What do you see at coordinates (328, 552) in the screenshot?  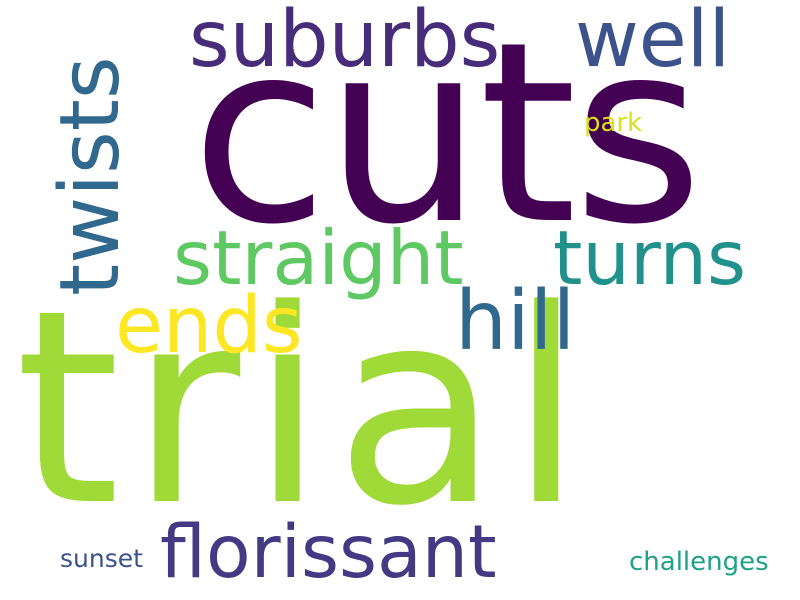 I see `word-florissant: florissant` at bounding box center [328, 552].